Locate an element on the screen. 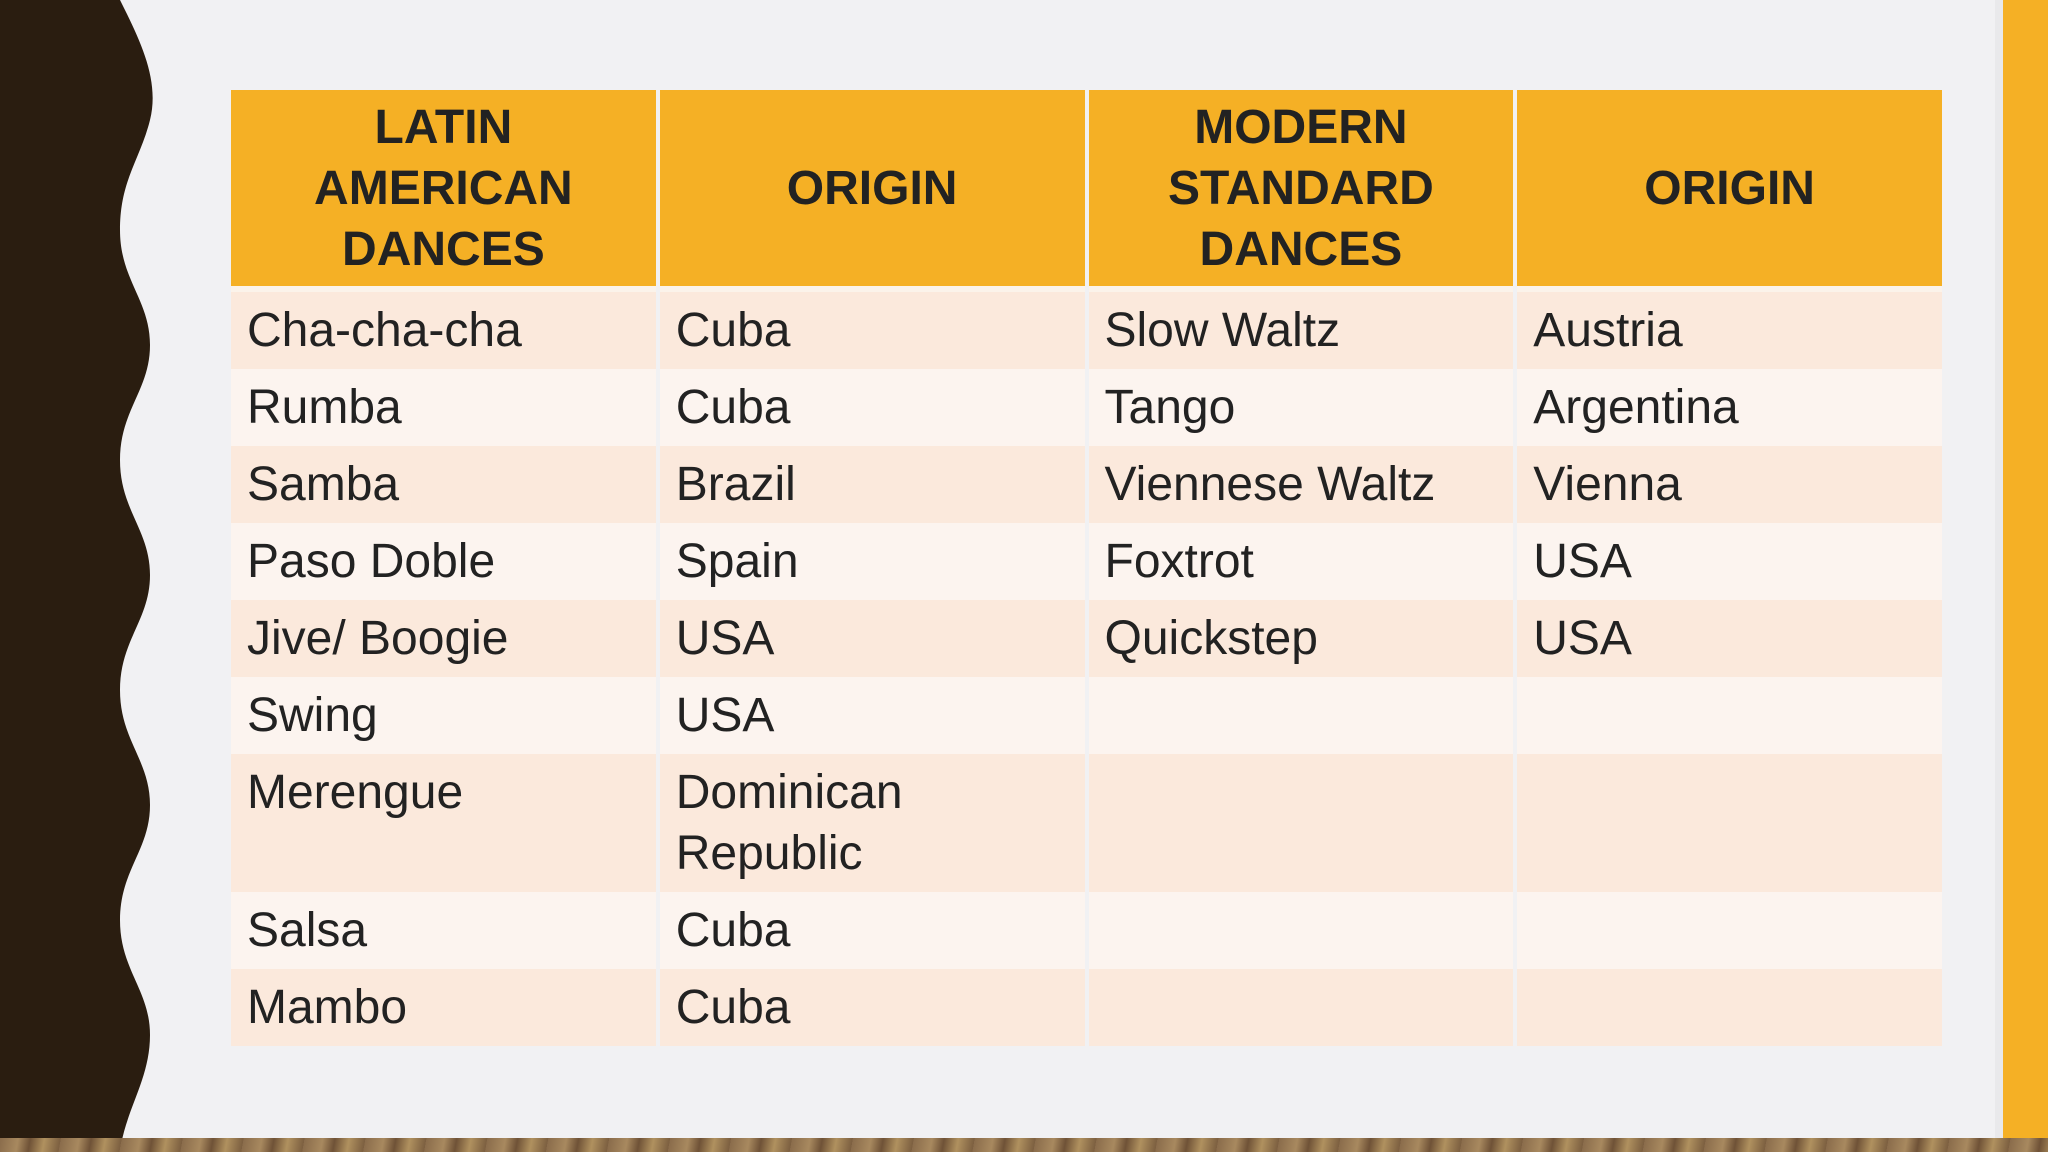  modern-dance-cell: Slow Waltz is located at coordinates (1301, 330).